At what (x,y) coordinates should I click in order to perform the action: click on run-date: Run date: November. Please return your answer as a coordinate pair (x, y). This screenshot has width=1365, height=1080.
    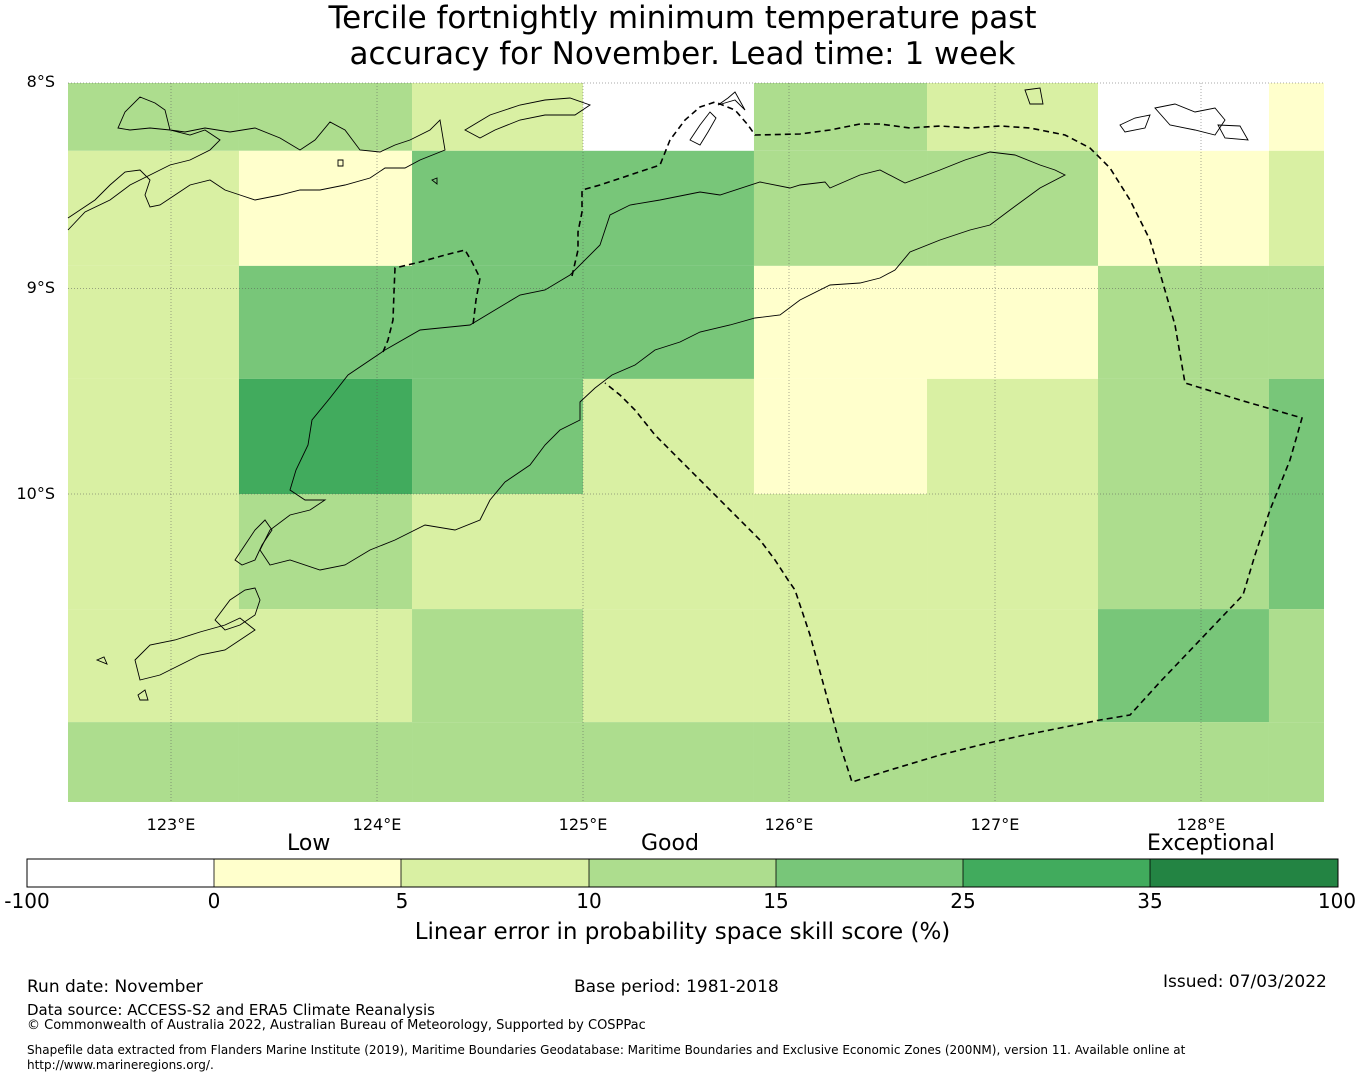
    Looking at the image, I should click on (115, 987).